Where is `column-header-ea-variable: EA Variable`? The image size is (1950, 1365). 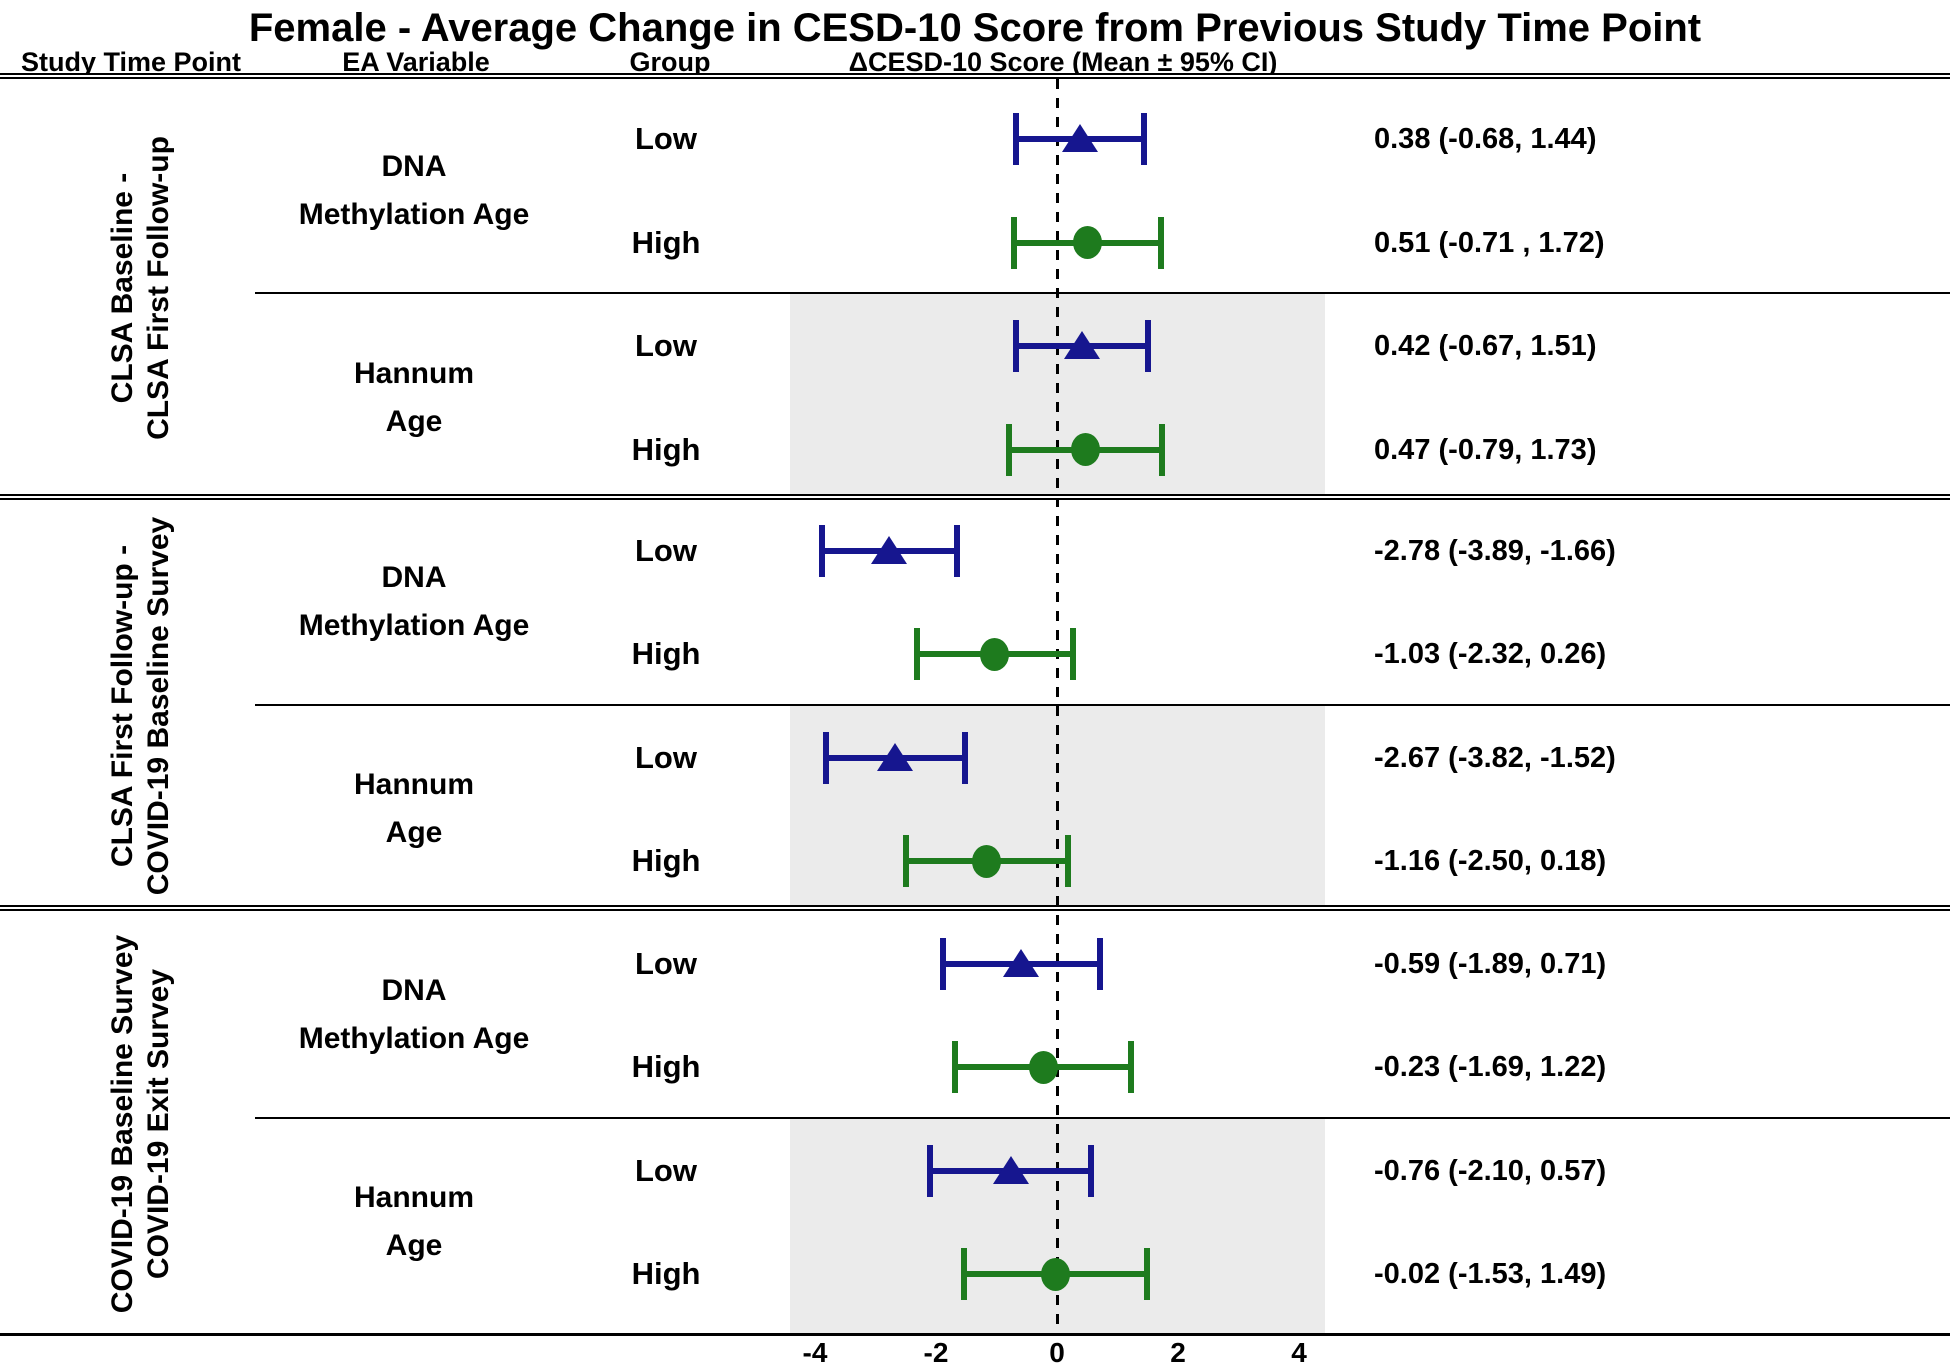
column-header-ea-variable: EA Variable is located at coordinates (416, 62).